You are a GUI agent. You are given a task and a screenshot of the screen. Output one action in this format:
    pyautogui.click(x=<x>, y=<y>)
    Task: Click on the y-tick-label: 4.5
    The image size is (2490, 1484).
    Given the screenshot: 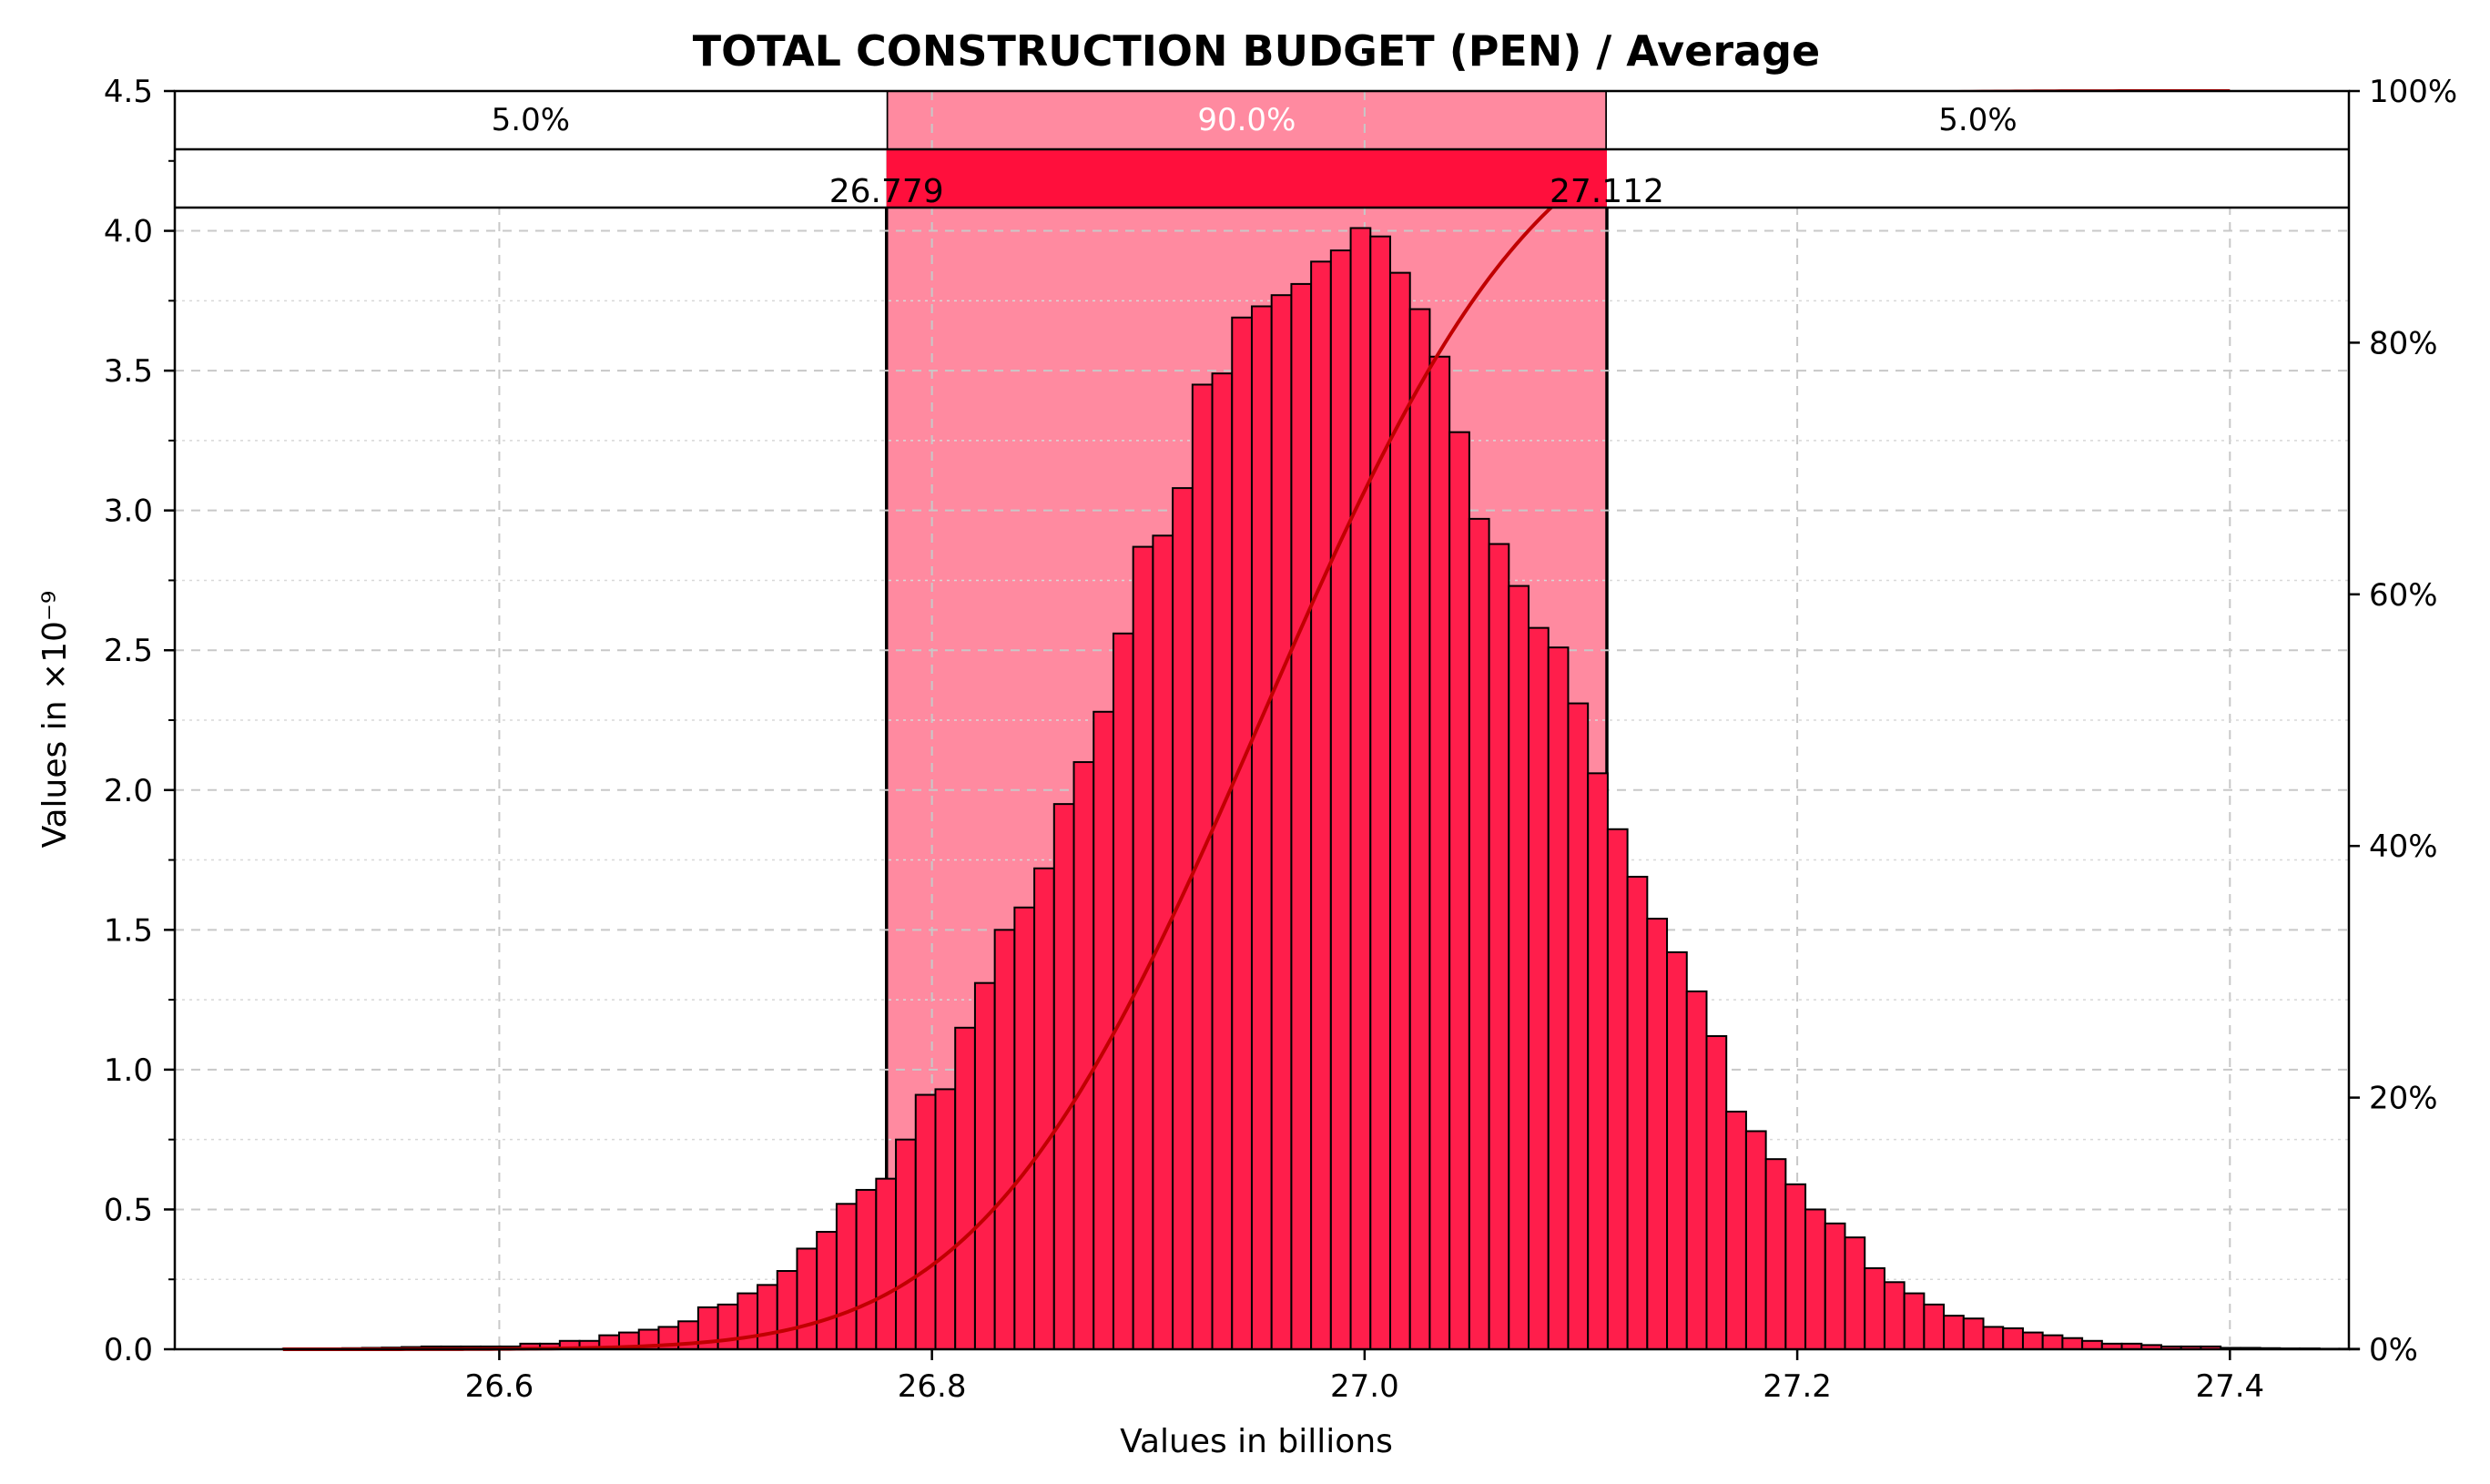 What is the action you would take?
    pyautogui.click(x=128, y=92)
    